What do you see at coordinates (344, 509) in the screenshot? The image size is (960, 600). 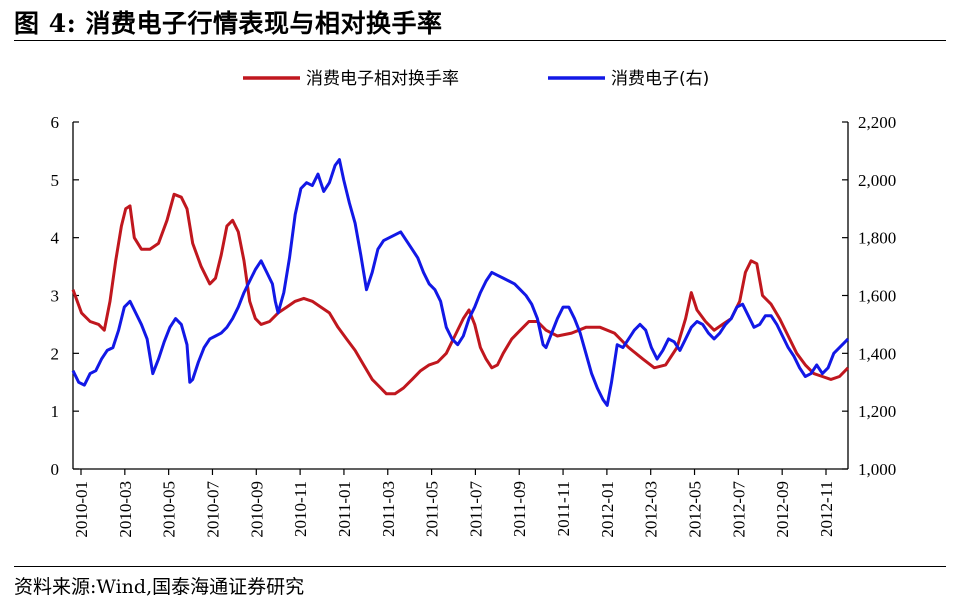 I see `x-tick-label: 2011-01` at bounding box center [344, 509].